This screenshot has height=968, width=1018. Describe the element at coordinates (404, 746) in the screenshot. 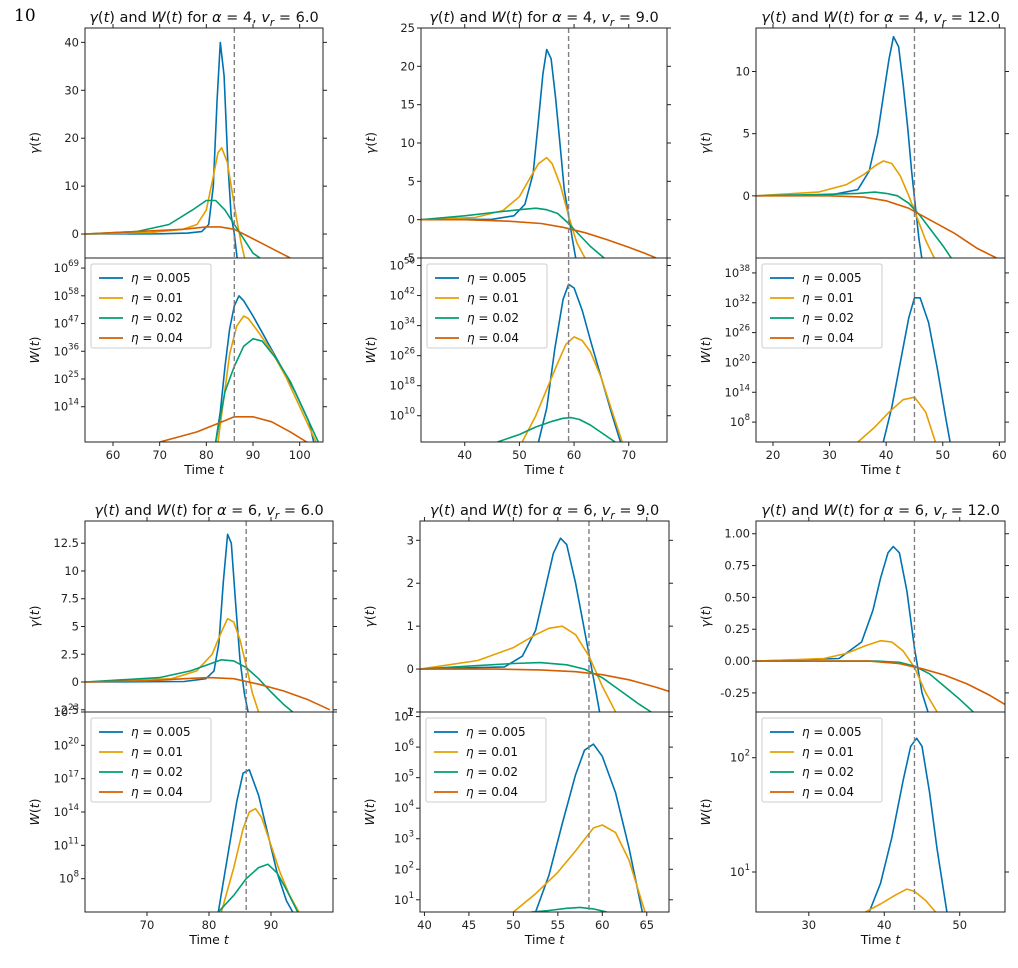

I see `W-ytick-label: 10⁶` at that location.